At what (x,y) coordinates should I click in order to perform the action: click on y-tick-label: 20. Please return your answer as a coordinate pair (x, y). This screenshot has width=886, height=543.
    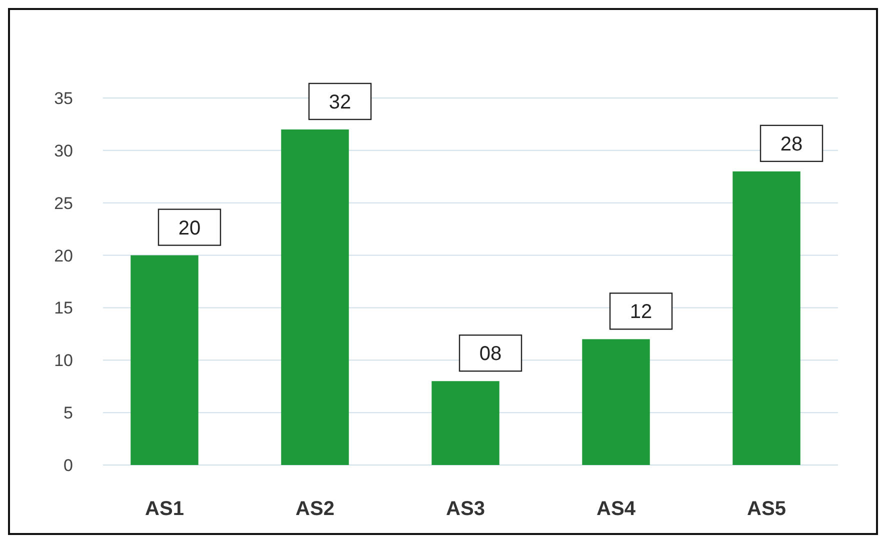
    Looking at the image, I should click on (63, 256).